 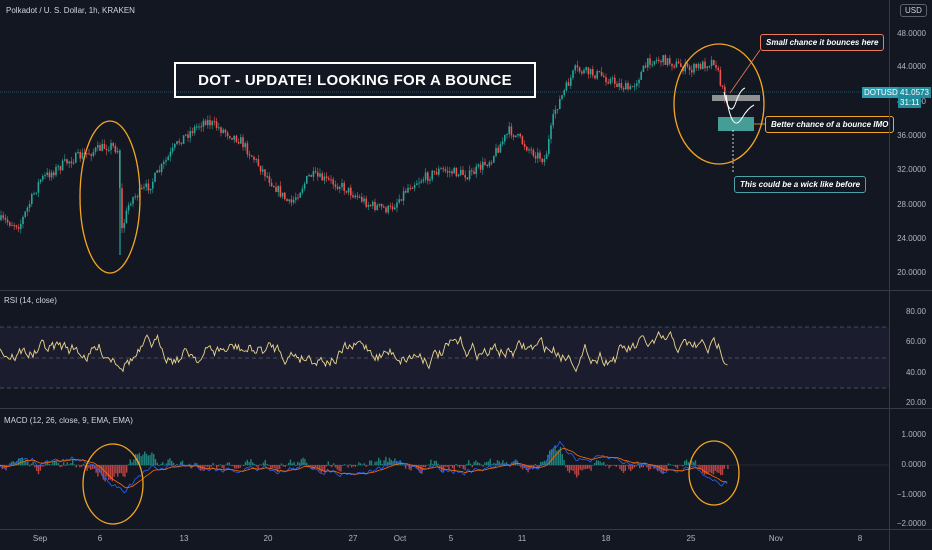 What do you see at coordinates (860, 538) in the screenshot?
I see `time-tick: 8` at bounding box center [860, 538].